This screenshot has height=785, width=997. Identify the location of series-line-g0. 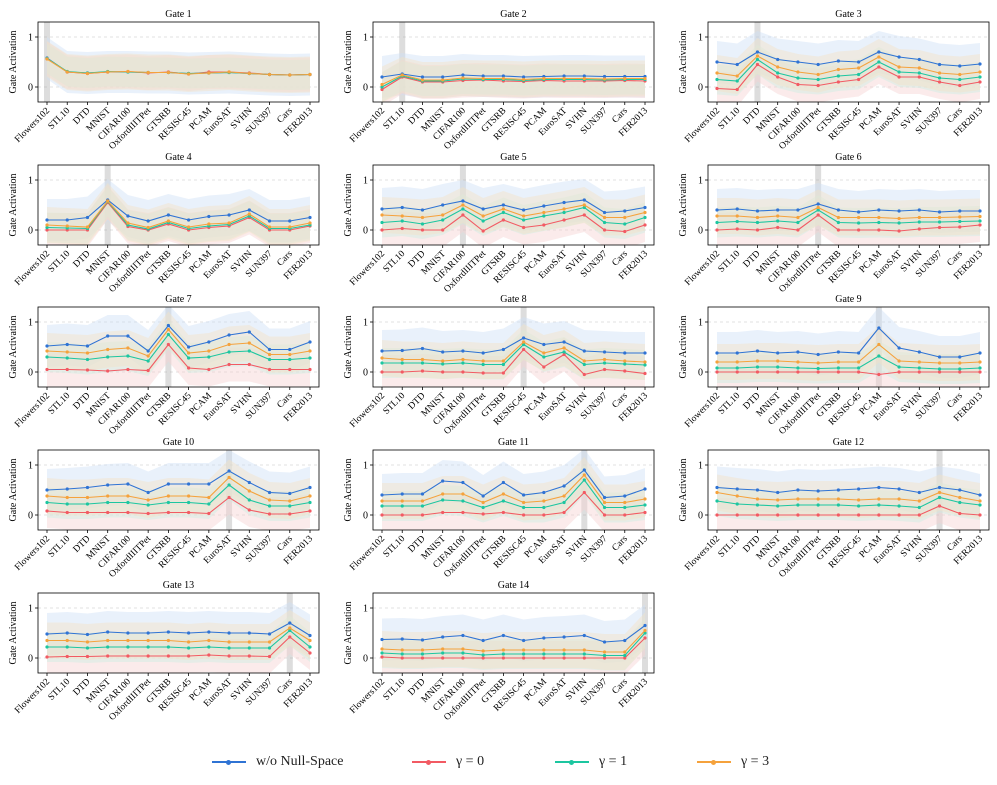
(178, 647).